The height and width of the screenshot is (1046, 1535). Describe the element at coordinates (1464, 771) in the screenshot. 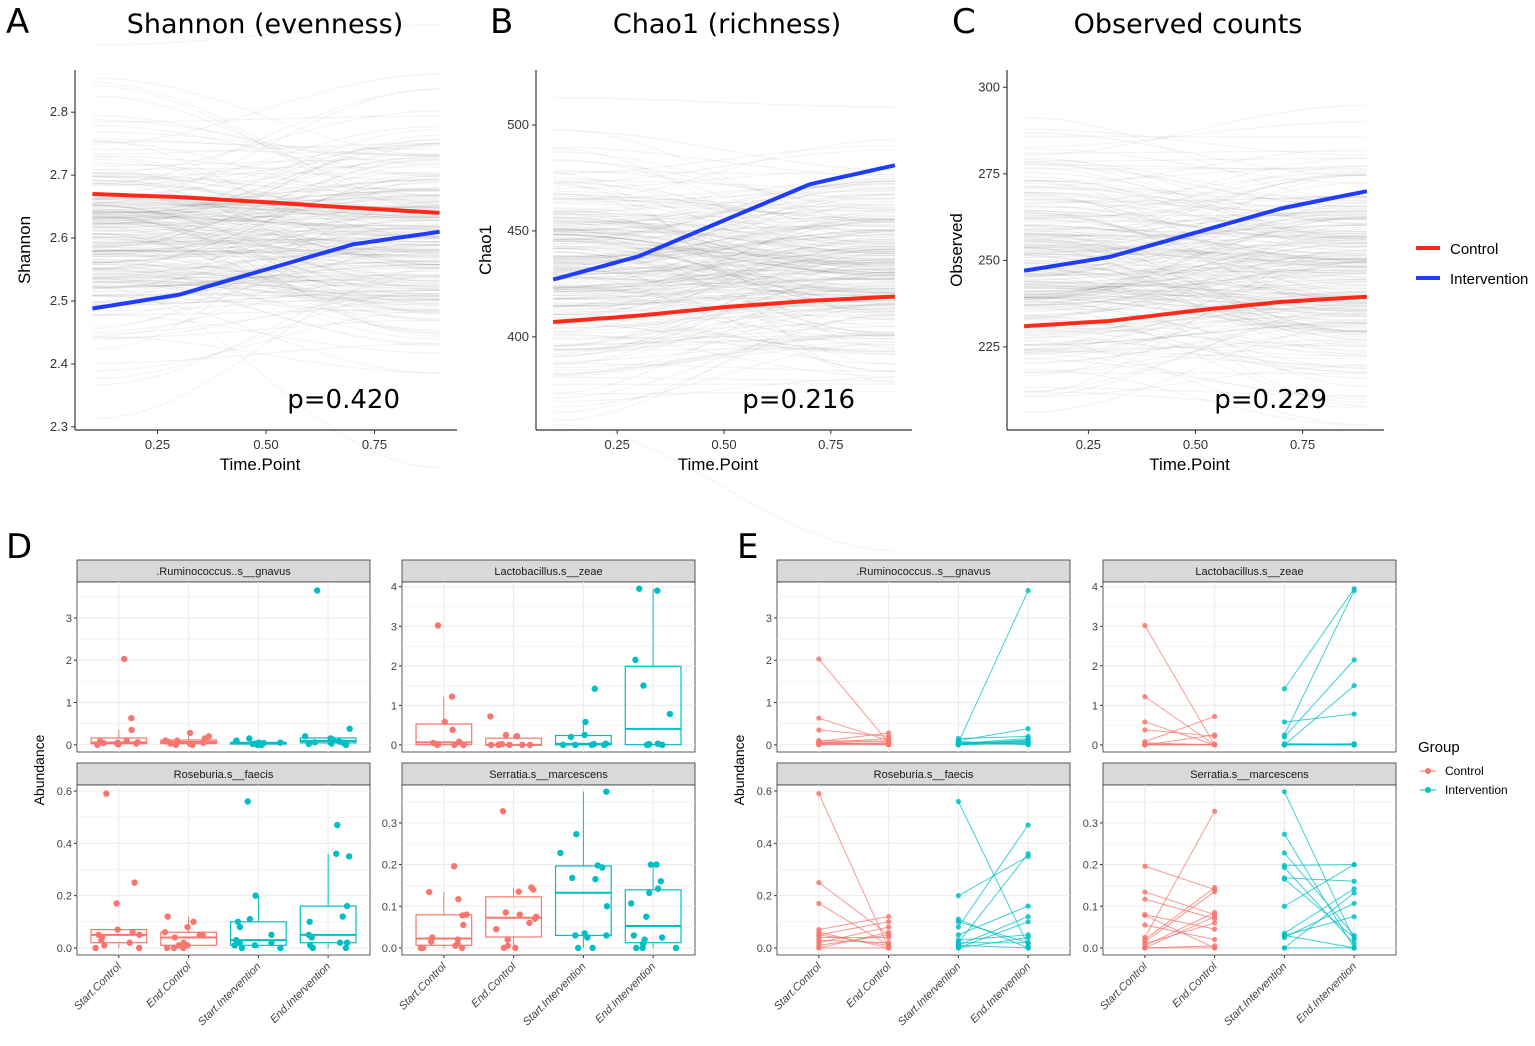

I see `legend-control-key-label: Control` at that location.